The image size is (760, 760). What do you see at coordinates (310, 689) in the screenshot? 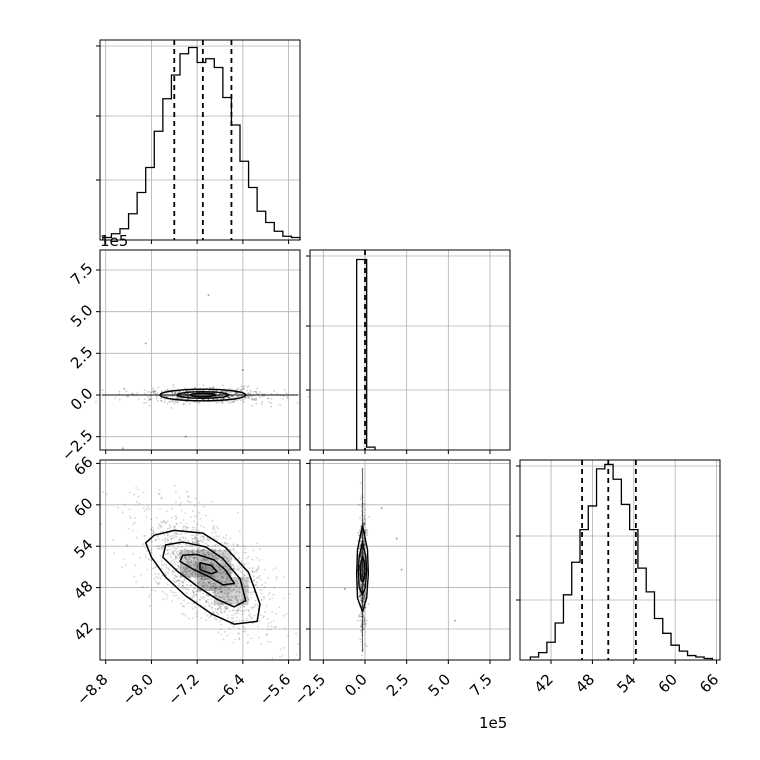
I see `x-tick-label: −2.5` at bounding box center [310, 689].